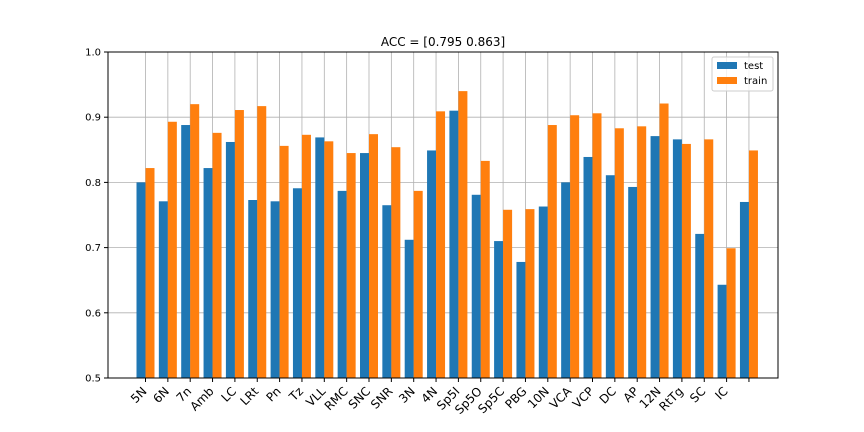 The height and width of the screenshot is (432, 864). Describe the element at coordinates (93, 379) in the screenshot. I see `y-tick-label: 0.5` at that location.